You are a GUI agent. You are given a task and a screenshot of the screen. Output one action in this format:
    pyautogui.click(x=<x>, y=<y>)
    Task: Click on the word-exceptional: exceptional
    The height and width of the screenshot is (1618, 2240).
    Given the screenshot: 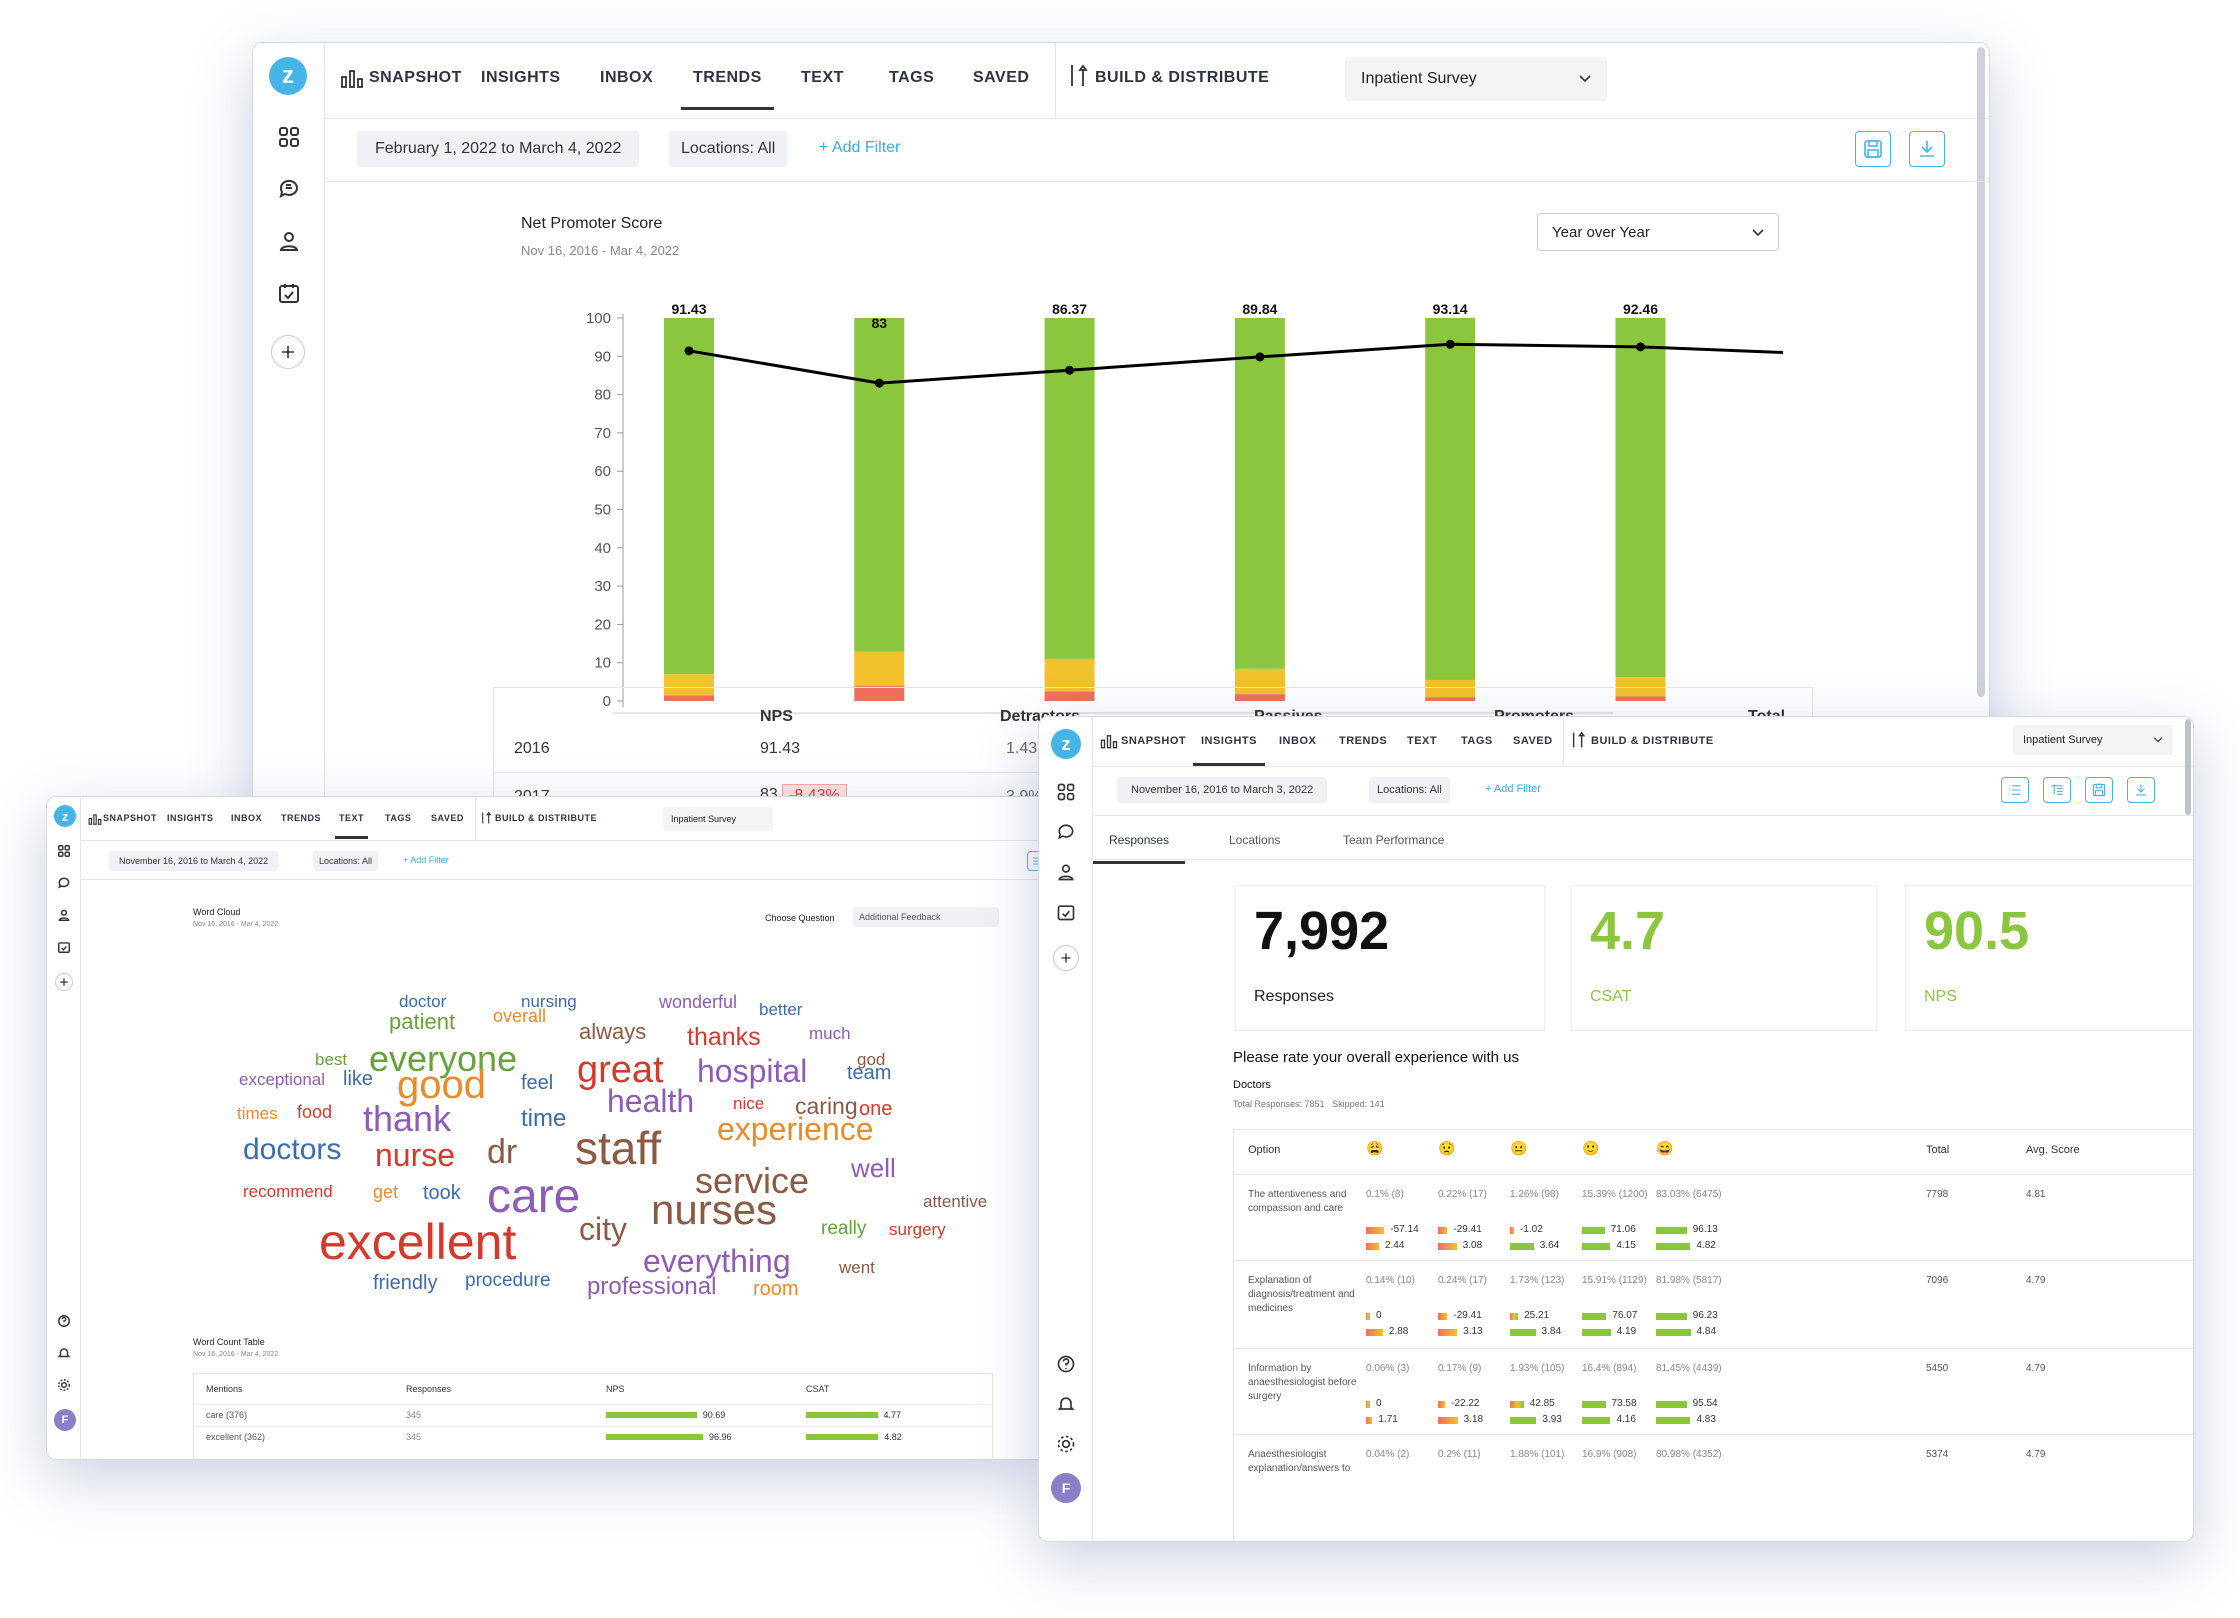 What is the action you would take?
    pyautogui.click(x=282, y=1079)
    